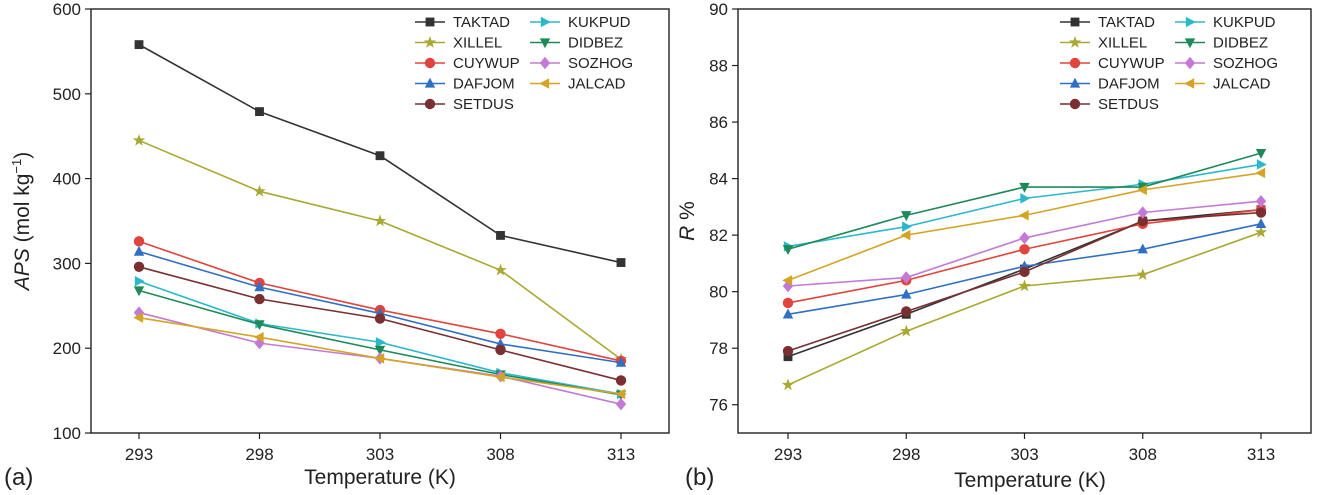 The height and width of the screenshot is (495, 1321). I want to click on y-tick-label: 400, so click(67, 179).